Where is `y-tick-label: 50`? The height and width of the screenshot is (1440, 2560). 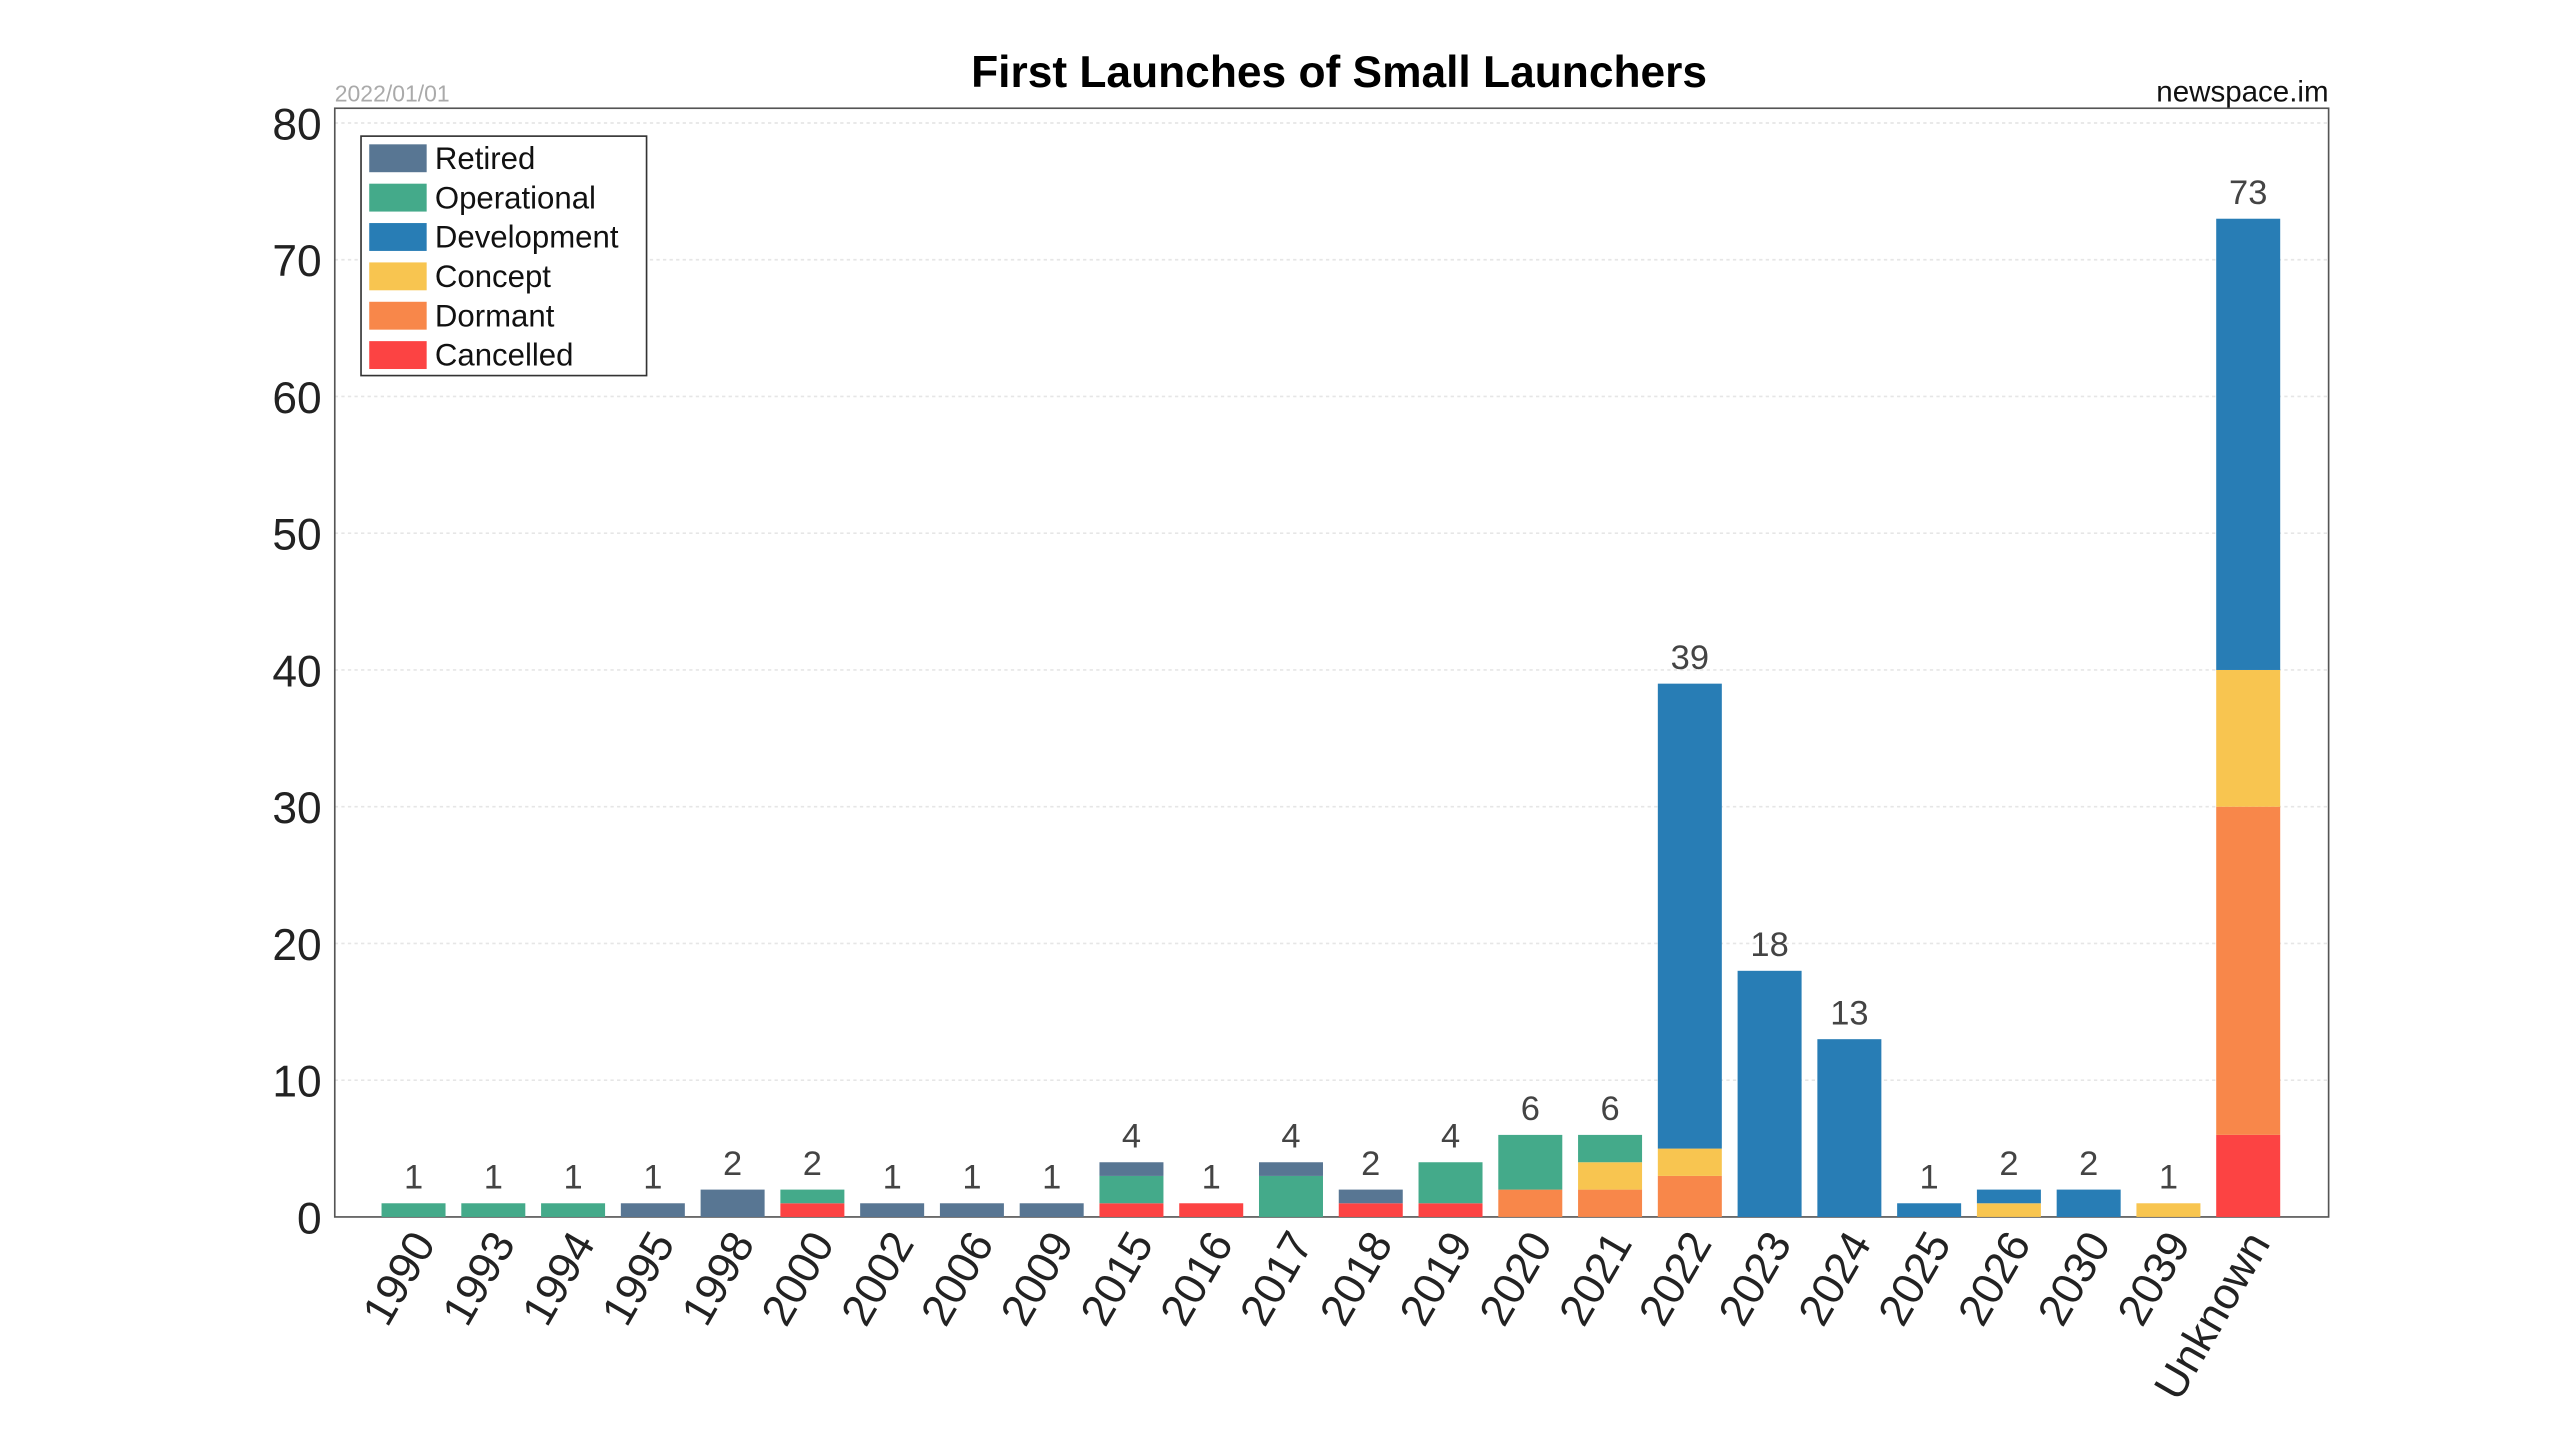
y-tick-label: 50 is located at coordinates (296, 535).